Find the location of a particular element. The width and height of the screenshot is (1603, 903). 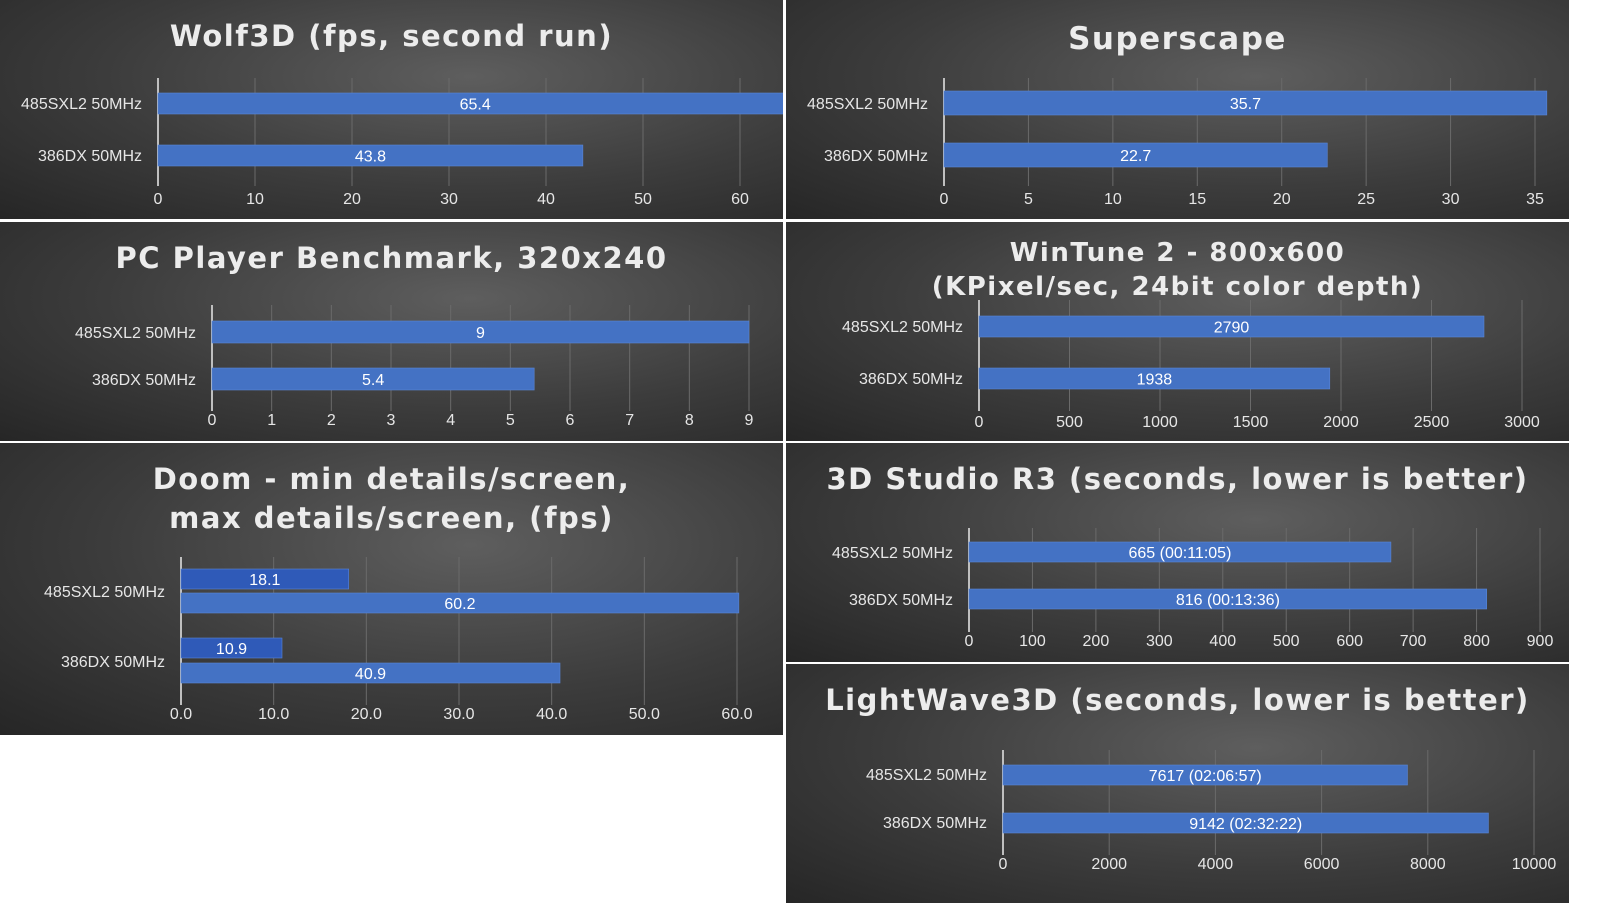

x-tick-label: 35 is located at coordinates (1535, 199).